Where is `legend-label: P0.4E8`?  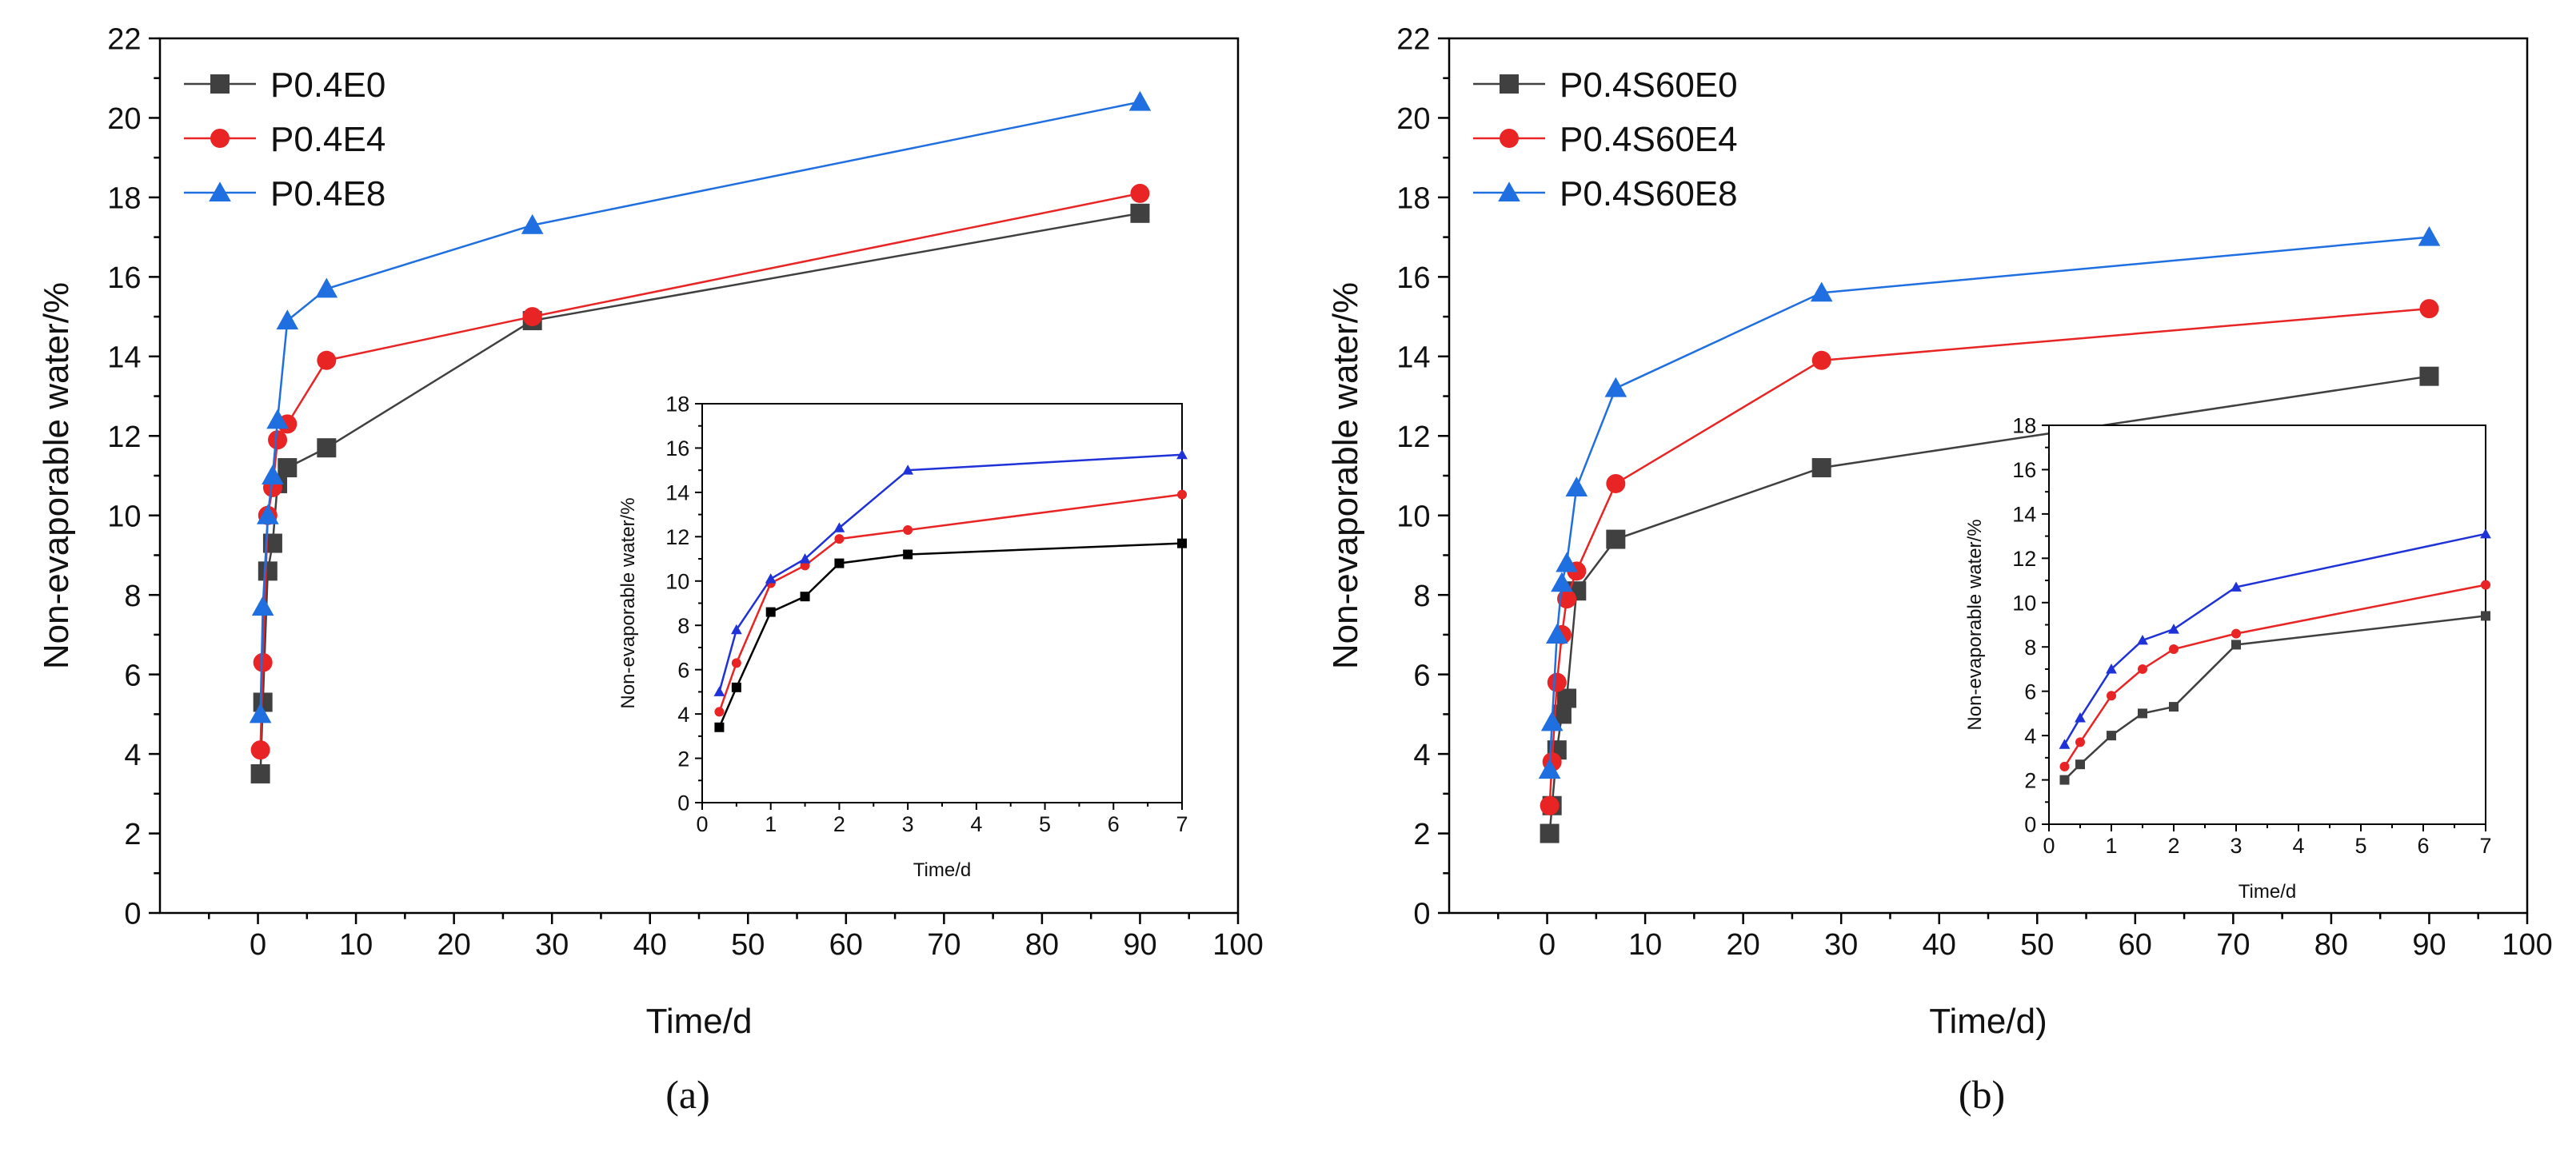 legend-label: P0.4E8 is located at coordinates (328, 193).